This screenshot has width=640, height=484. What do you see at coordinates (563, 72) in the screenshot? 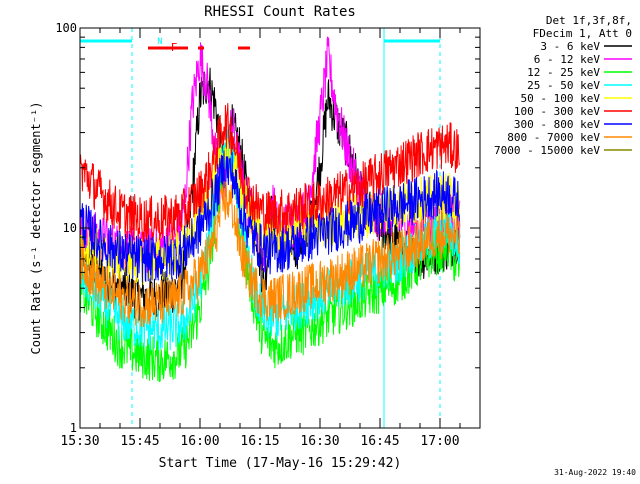
I see `legend-label-2: 12 - 25 keV` at bounding box center [563, 72].